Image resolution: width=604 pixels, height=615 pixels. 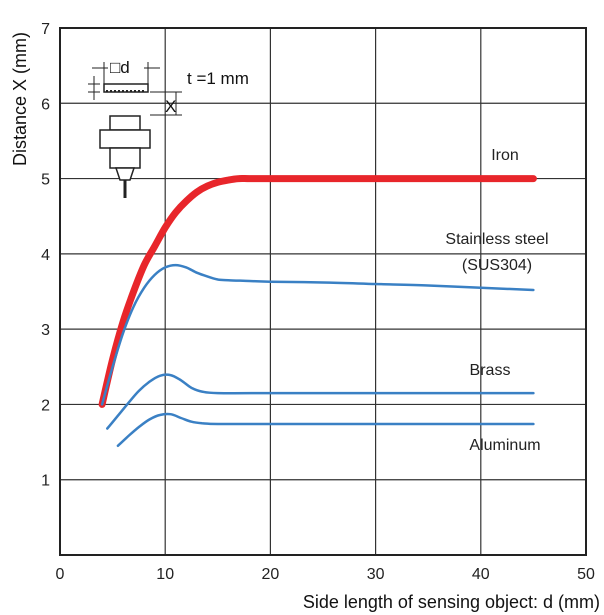 What do you see at coordinates (320, 401) in the screenshot?
I see `series-line-brass` at bounding box center [320, 401].